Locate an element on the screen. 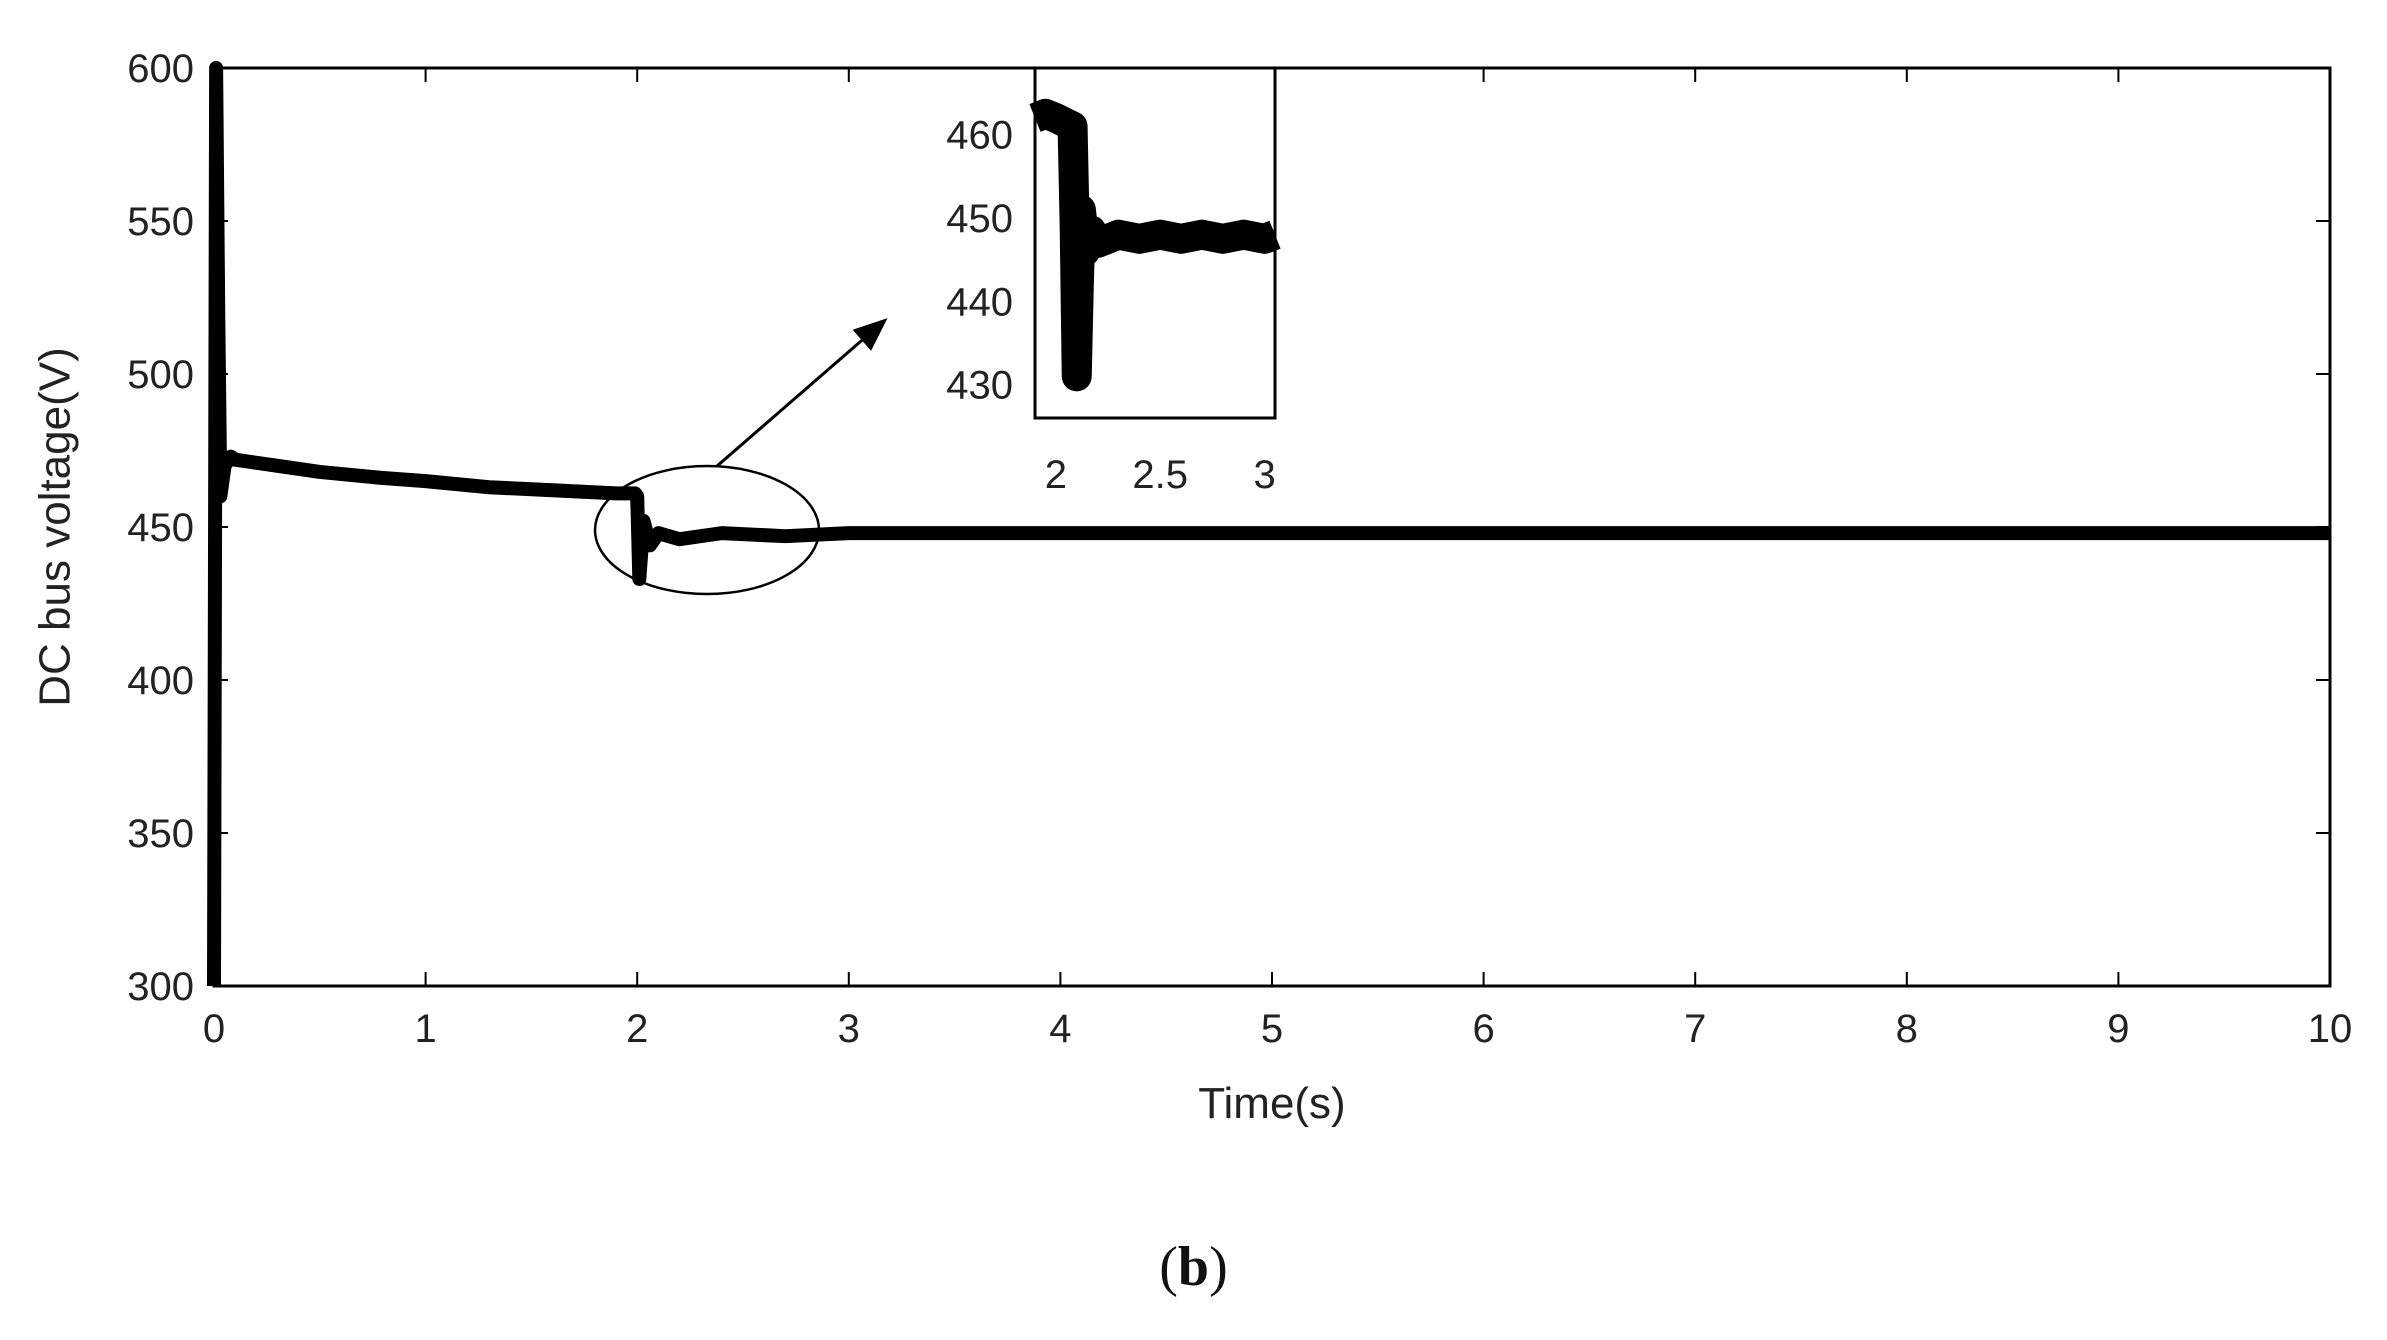  y-axis-title: DC bus voltage(V) is located at coordinates (55, 526).